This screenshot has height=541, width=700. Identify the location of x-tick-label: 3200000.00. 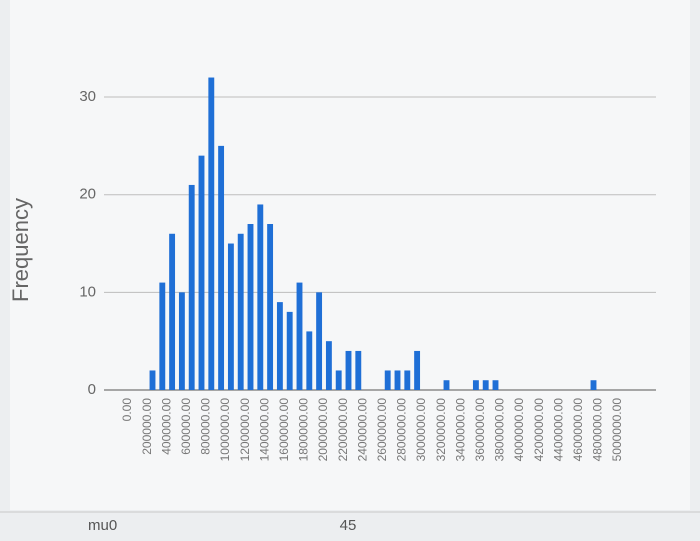
(441, 430).